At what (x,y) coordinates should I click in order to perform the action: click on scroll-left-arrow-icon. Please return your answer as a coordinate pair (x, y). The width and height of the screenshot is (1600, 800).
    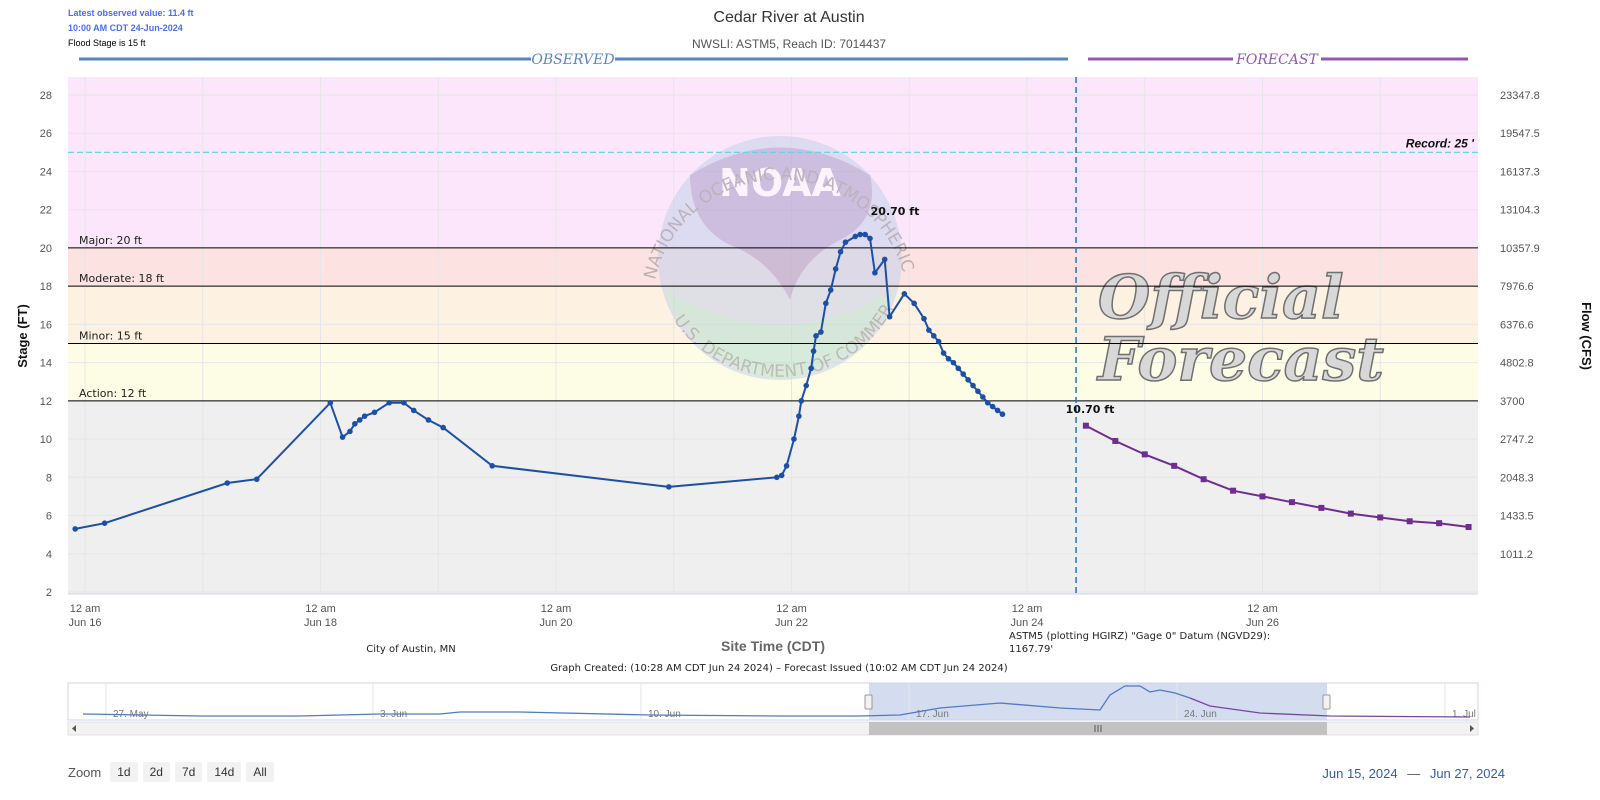
    Looking at the image, I should click on (74, 728).